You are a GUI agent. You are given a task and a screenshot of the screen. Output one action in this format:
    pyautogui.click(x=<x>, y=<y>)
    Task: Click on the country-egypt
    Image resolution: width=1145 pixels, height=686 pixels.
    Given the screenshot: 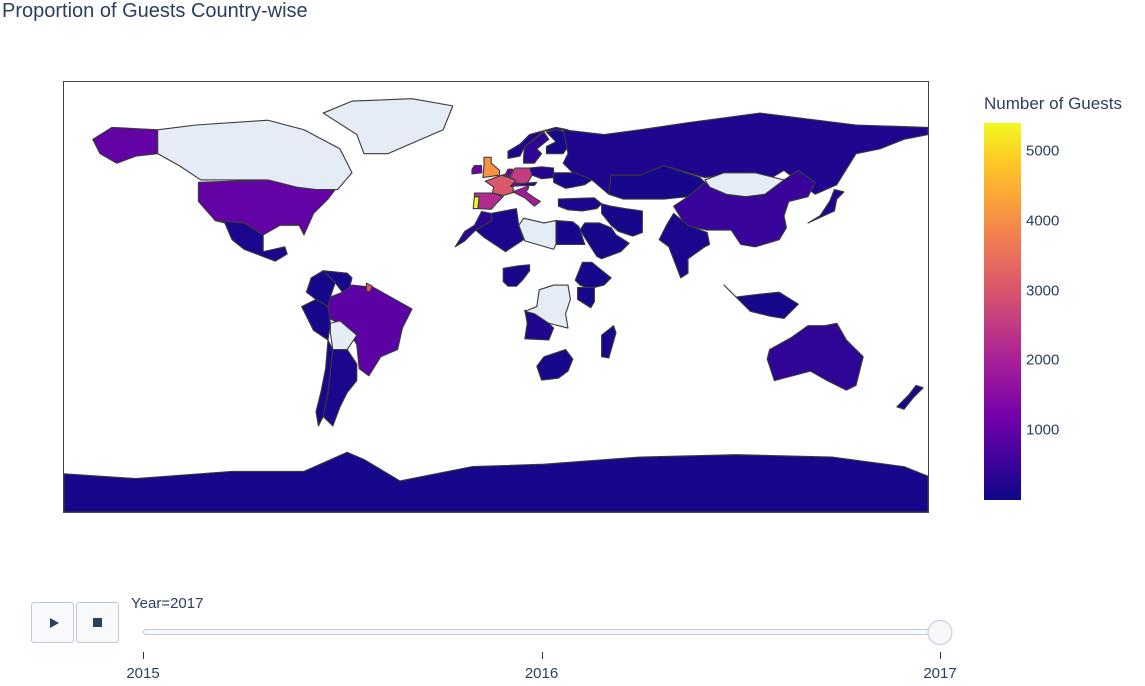 What is the action you would take?
    pyautogui.click(x=570, y=233)
    